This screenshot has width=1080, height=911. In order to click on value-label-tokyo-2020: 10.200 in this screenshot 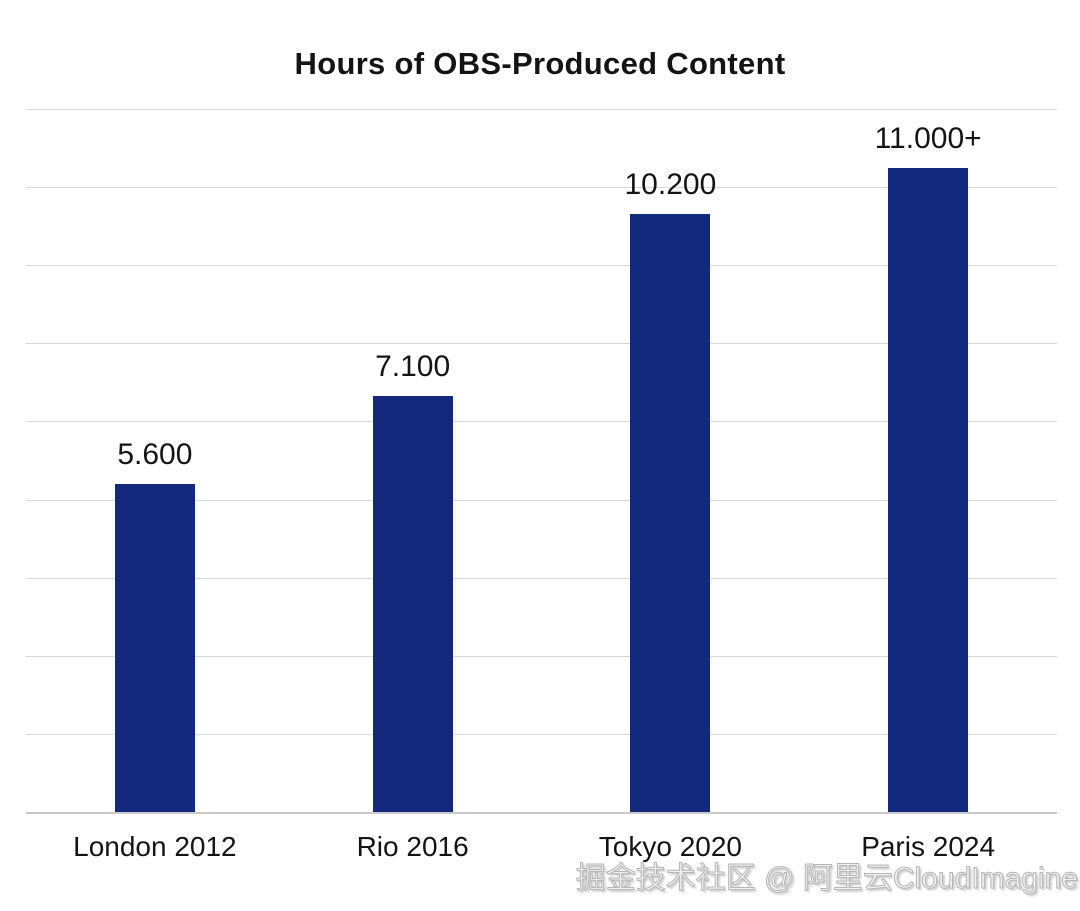, I will do `click(670, 185)`.